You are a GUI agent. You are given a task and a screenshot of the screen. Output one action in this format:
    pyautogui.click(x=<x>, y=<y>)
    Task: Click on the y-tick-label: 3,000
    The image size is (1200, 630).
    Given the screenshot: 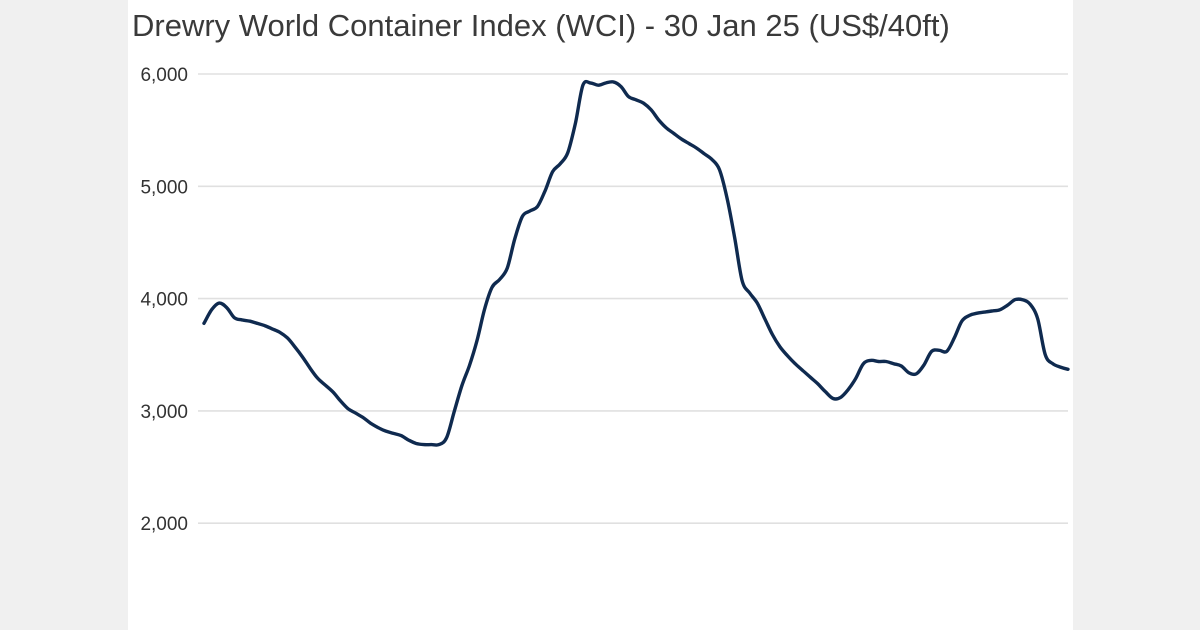 What is the action you would take?
    pyautogui.click(x=164, y=412)
    